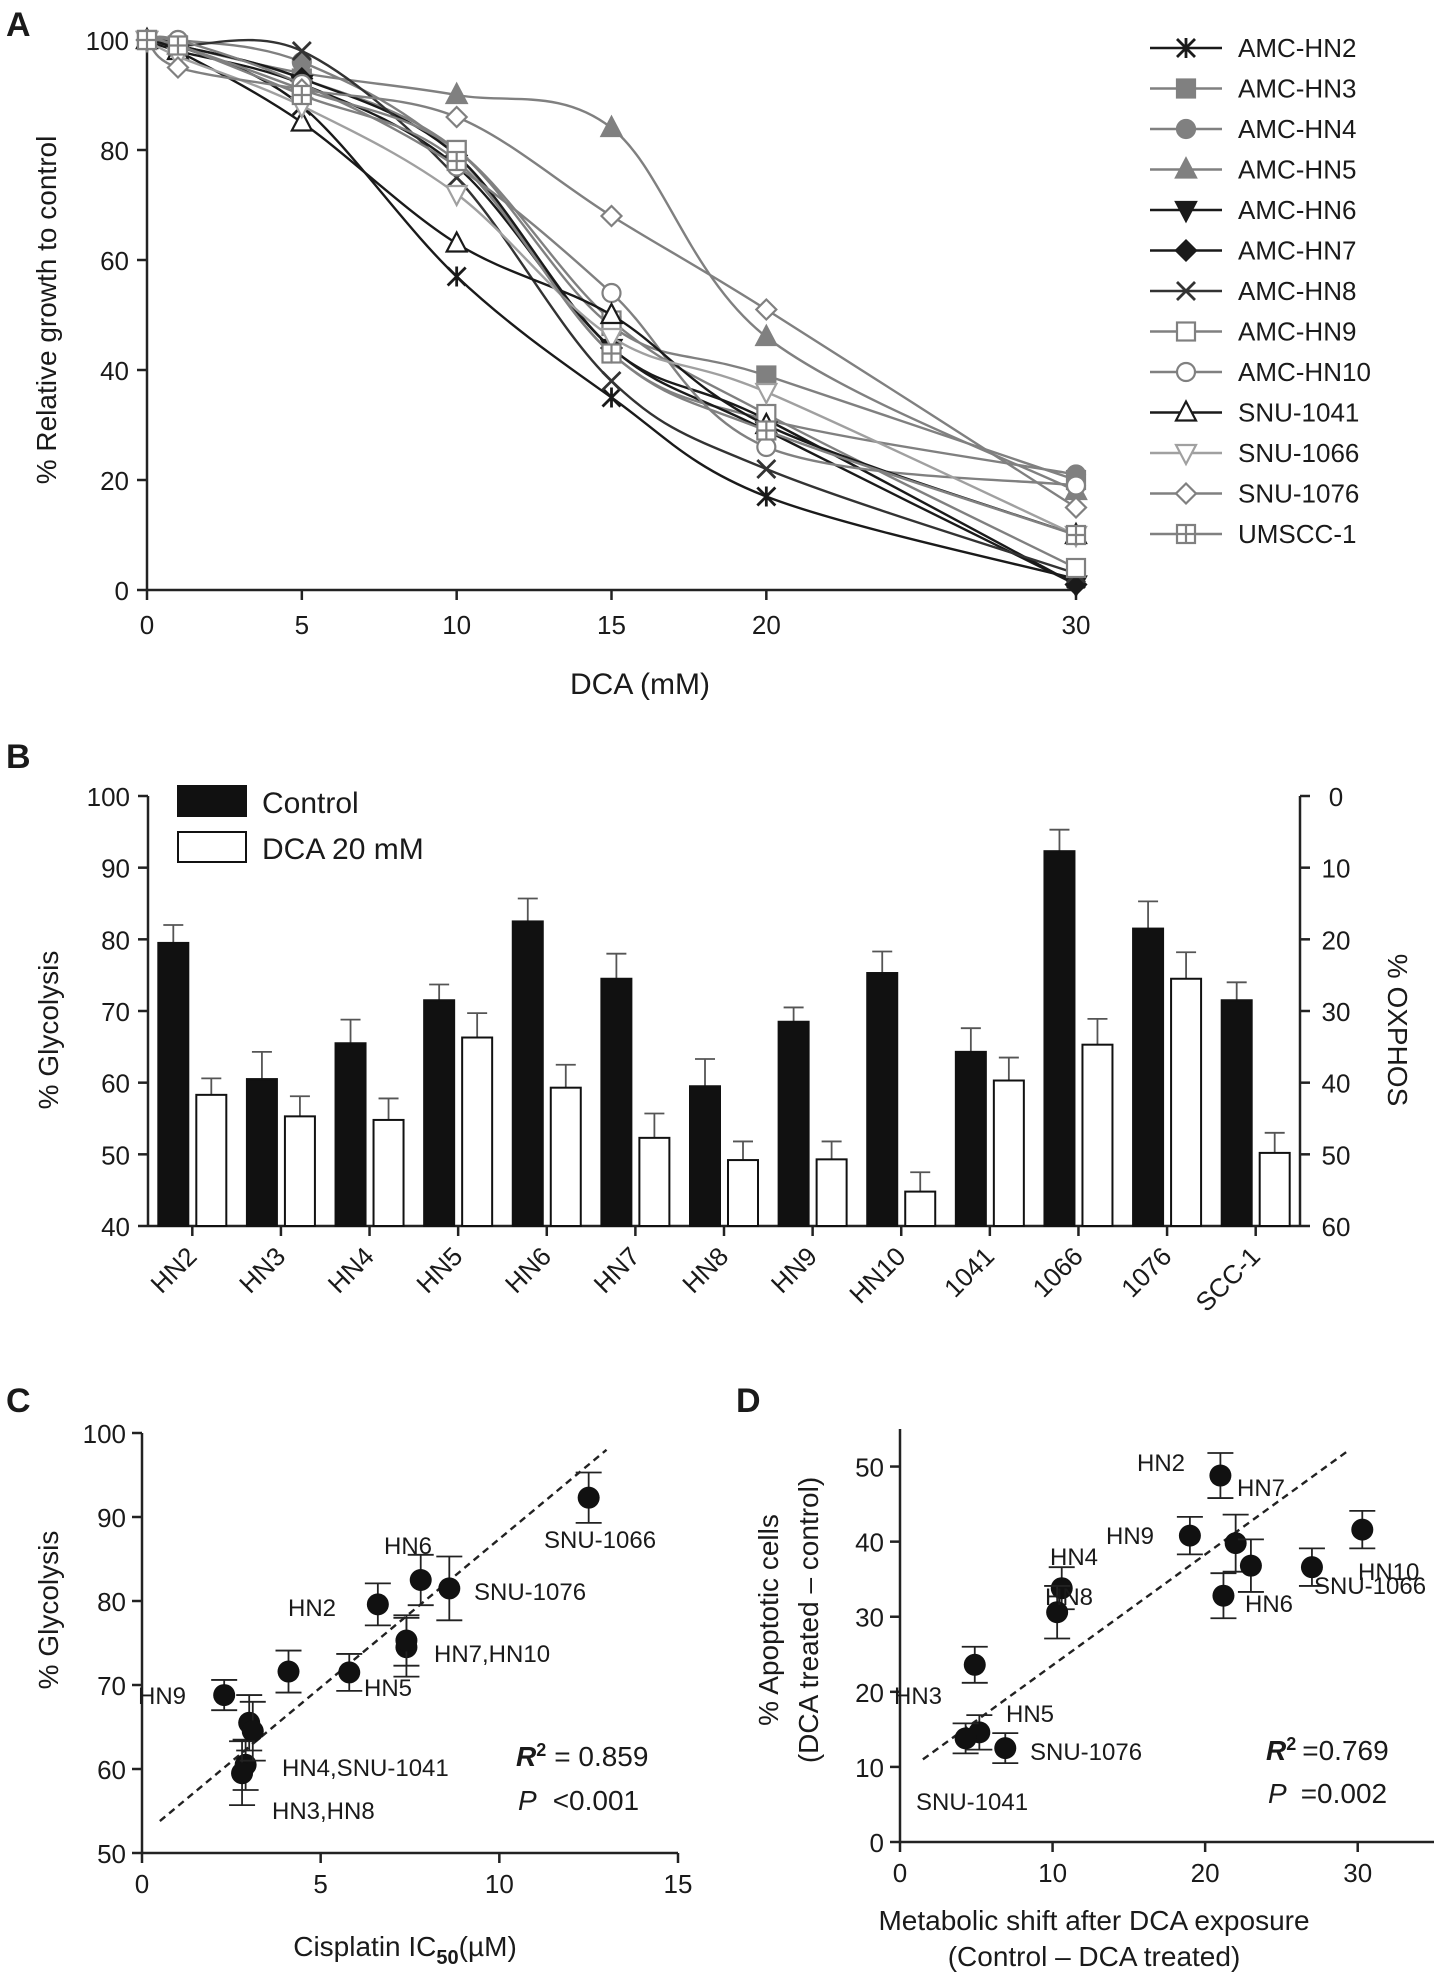 The image size is (1448, 1982). I want to click on panel-a-legend-label-2: AMC-HN4, so click(1297, 129).